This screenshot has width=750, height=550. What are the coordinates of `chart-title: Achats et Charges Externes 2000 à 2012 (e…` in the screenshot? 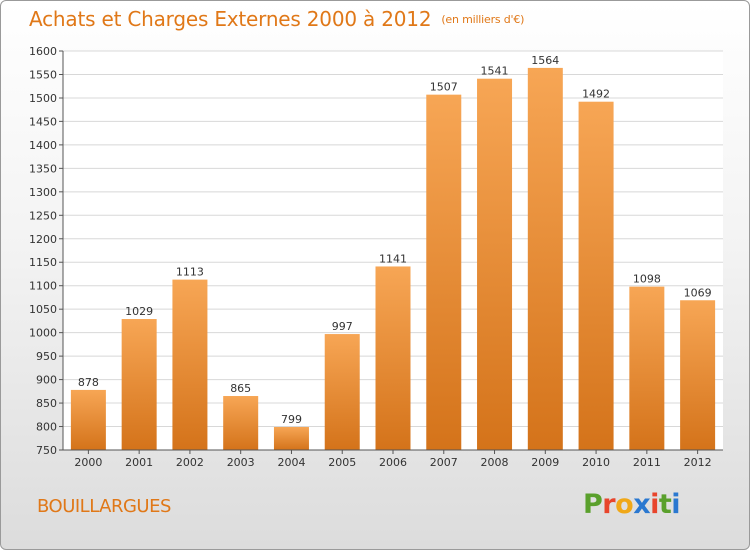 It's located at (276, 19).